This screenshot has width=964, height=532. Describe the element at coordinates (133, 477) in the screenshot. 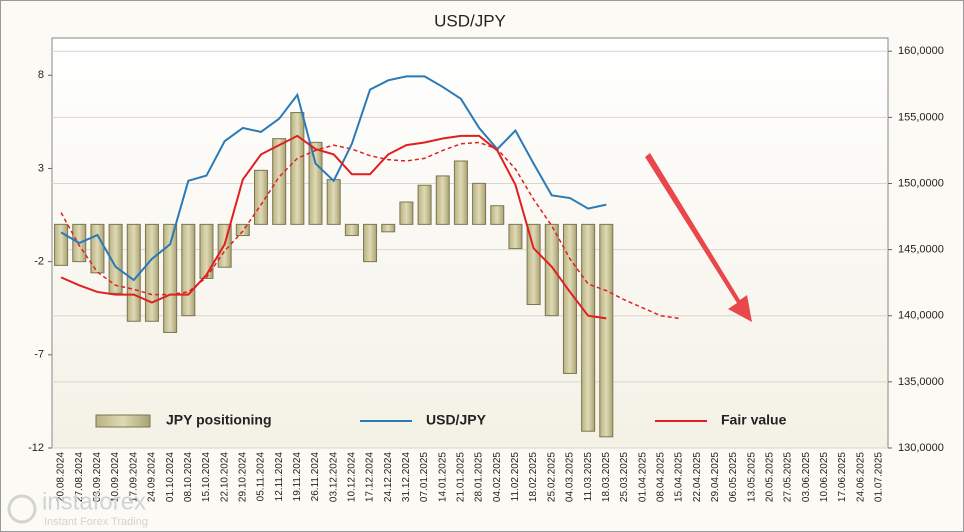

I see `x-tick-label: 17.09.2024` at that location.